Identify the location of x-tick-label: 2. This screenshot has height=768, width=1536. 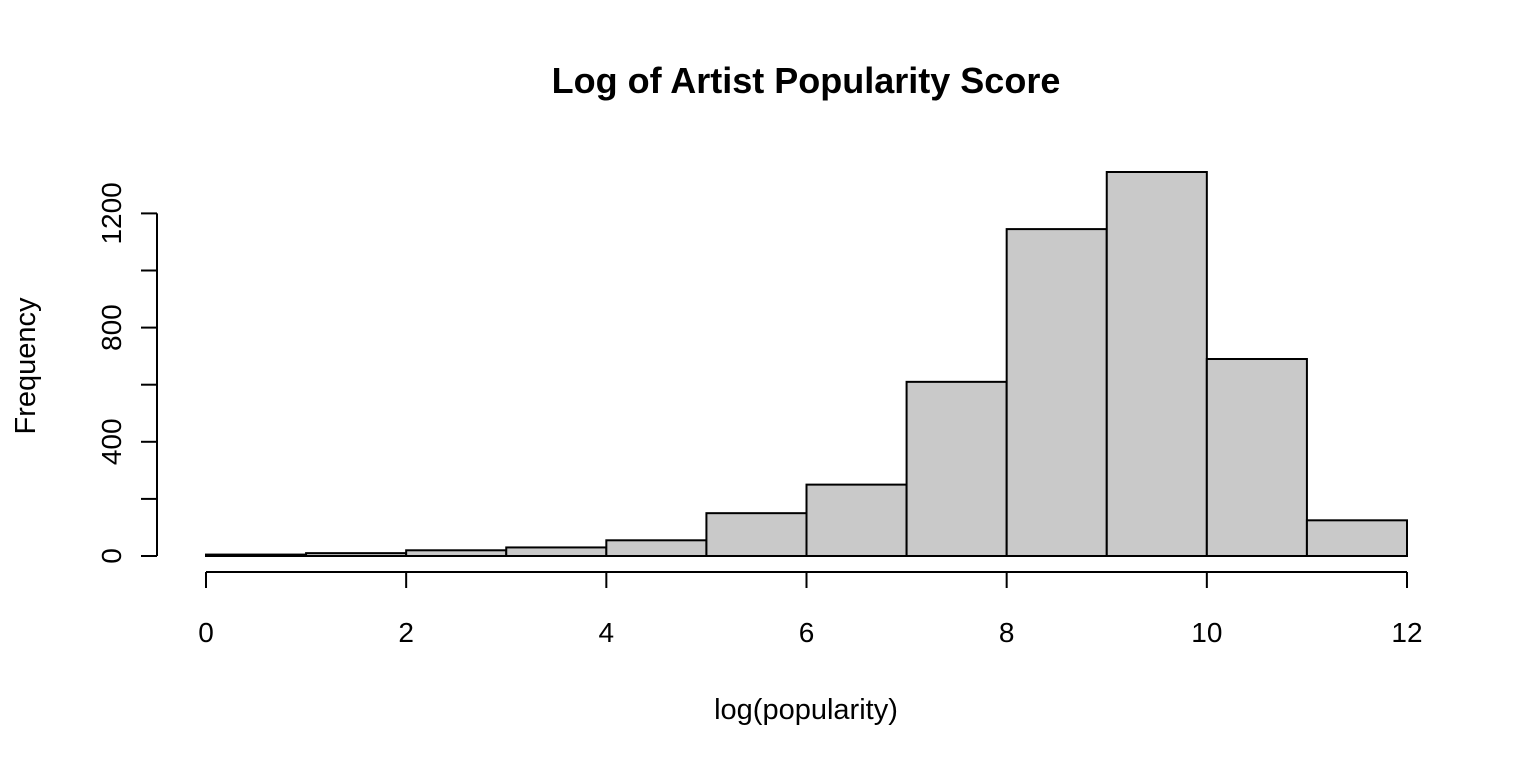
(406, 632).